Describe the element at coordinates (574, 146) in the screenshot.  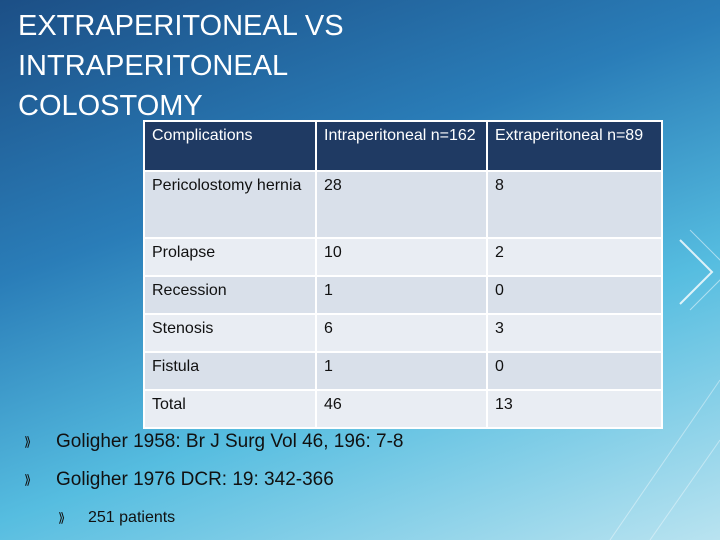
I see `header-cell: Extraperitoneal n=89` at that location.